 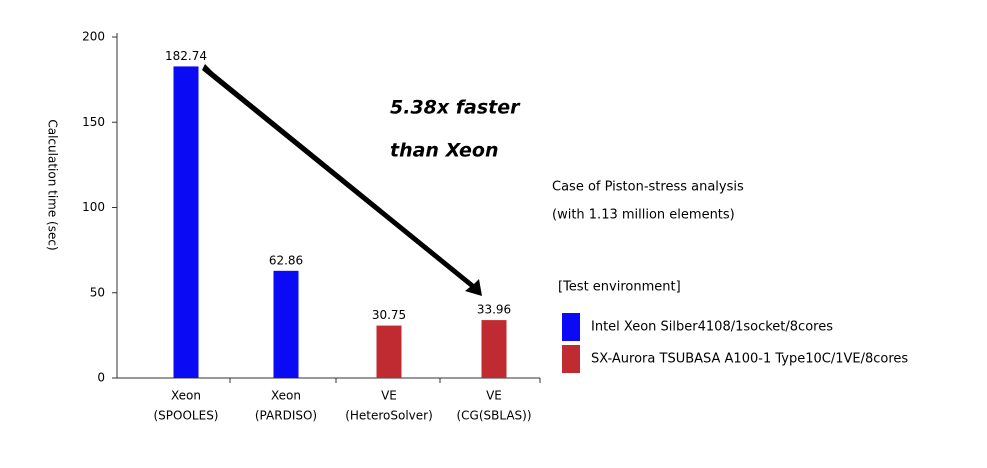 I want to click on data-label: 62.86, so click(x=286, y=260).